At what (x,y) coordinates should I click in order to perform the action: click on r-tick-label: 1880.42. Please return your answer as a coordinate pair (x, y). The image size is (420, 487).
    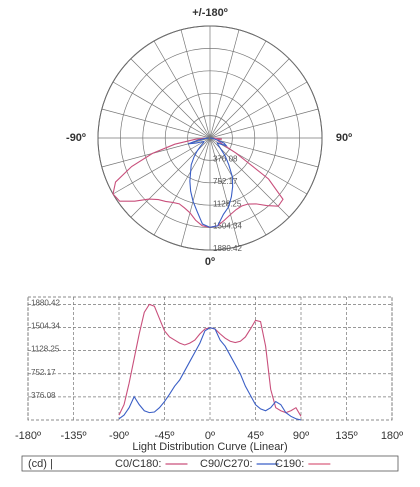
    Looking at the image, I should click on (227, 248).